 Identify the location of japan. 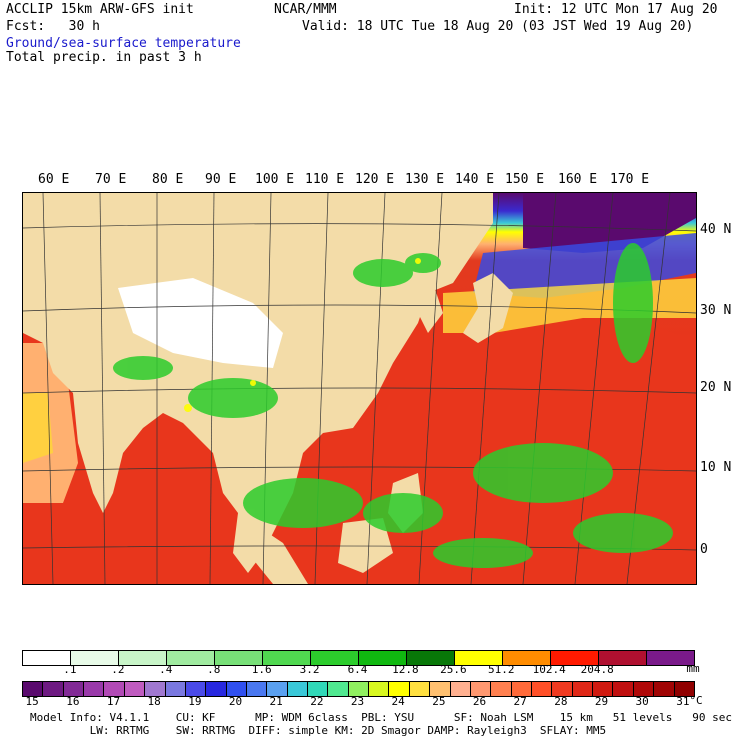
(488, 308).